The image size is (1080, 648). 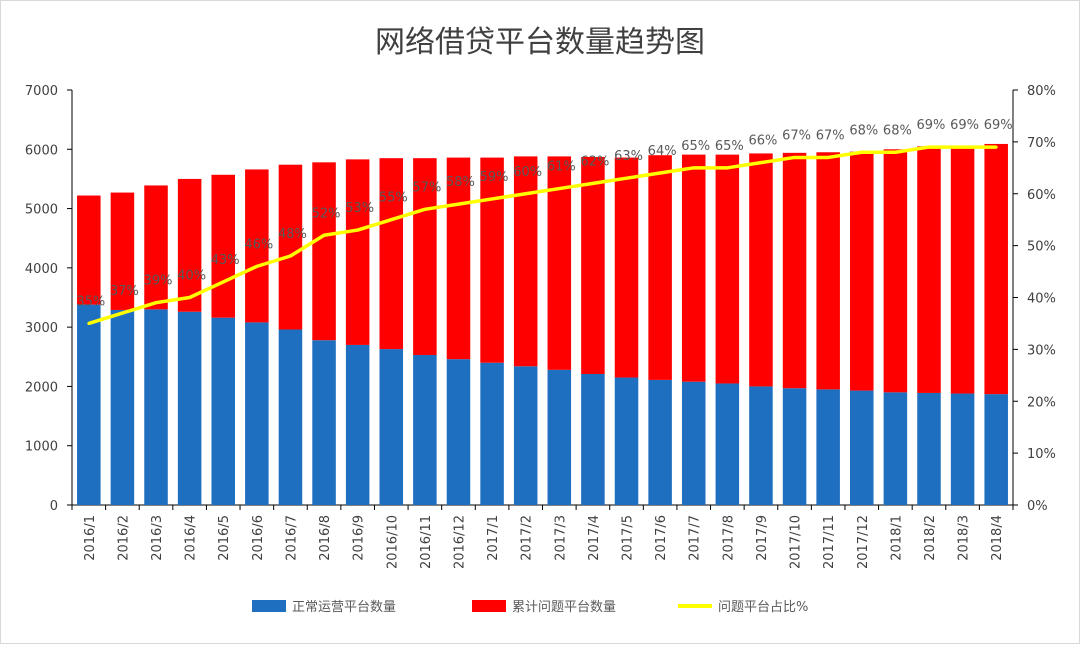 What do you see at coordinates (997, 538) in the screenshot?
I see `x-tick-label: 2018/4` at bounding box center [997, 538].